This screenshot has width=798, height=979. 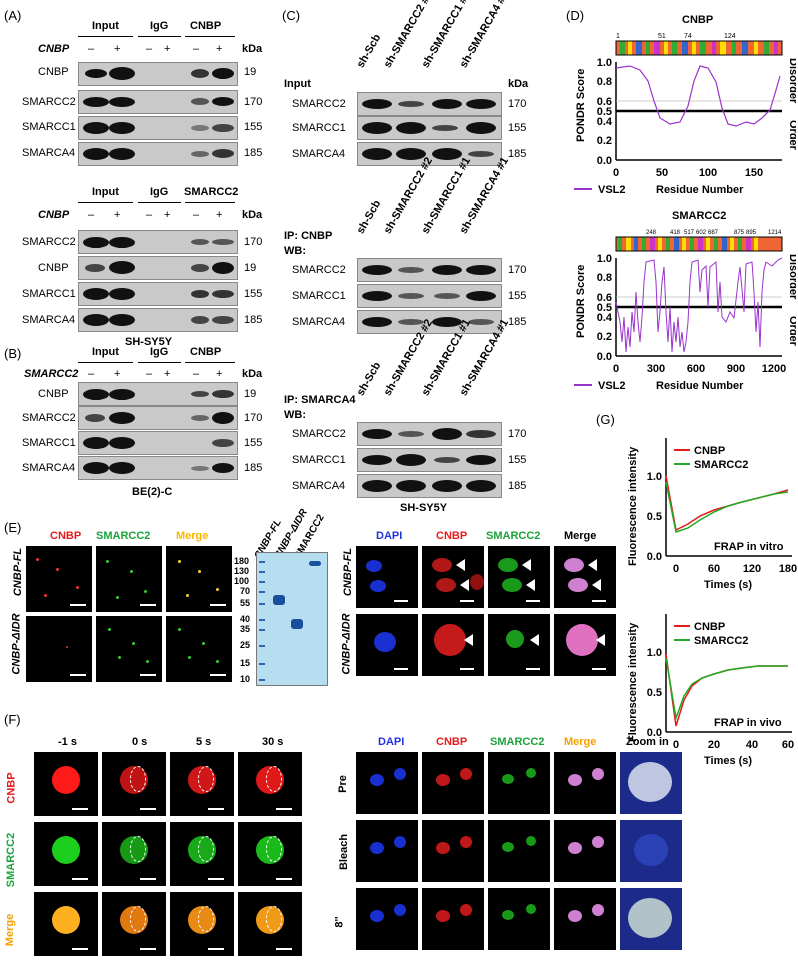 What do you see at coordinates (788, 569) in the screenshot?
I see `x-tick: 180` at bounding box center [788, 569].